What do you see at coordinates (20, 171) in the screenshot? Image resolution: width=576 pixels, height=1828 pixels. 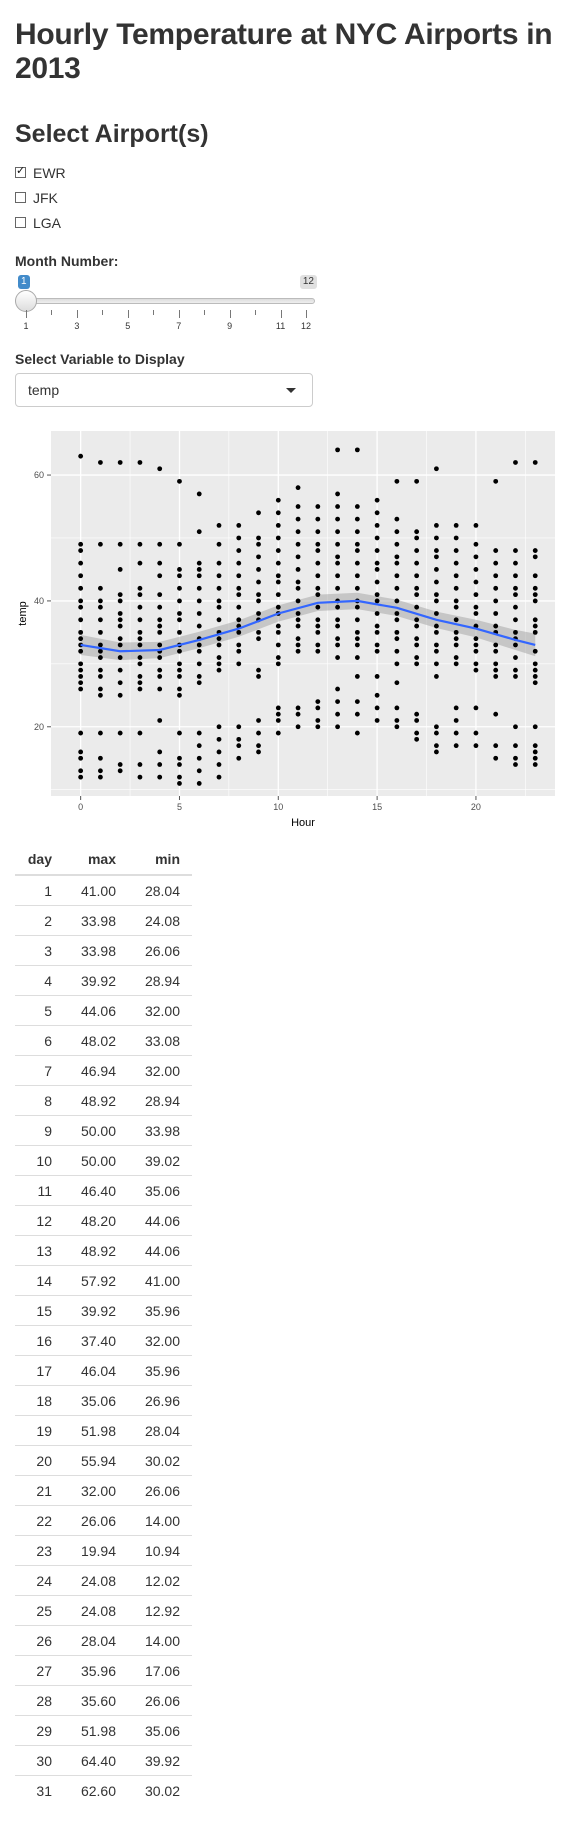 I see `checkbox-ewr` at bounding box center [20, 171].